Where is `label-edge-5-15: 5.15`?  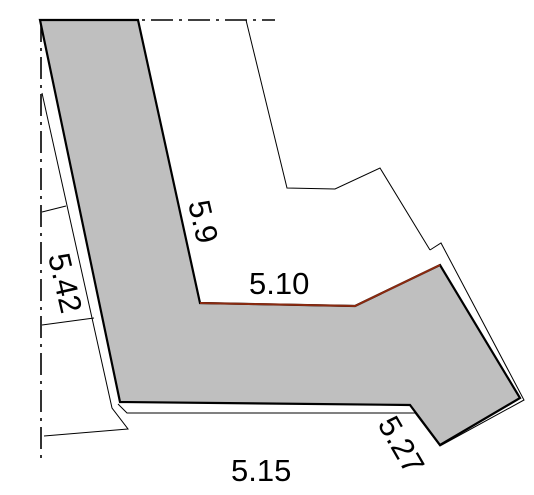 label-edge-5-15: 5.15 is located at coordinates (261, 470).